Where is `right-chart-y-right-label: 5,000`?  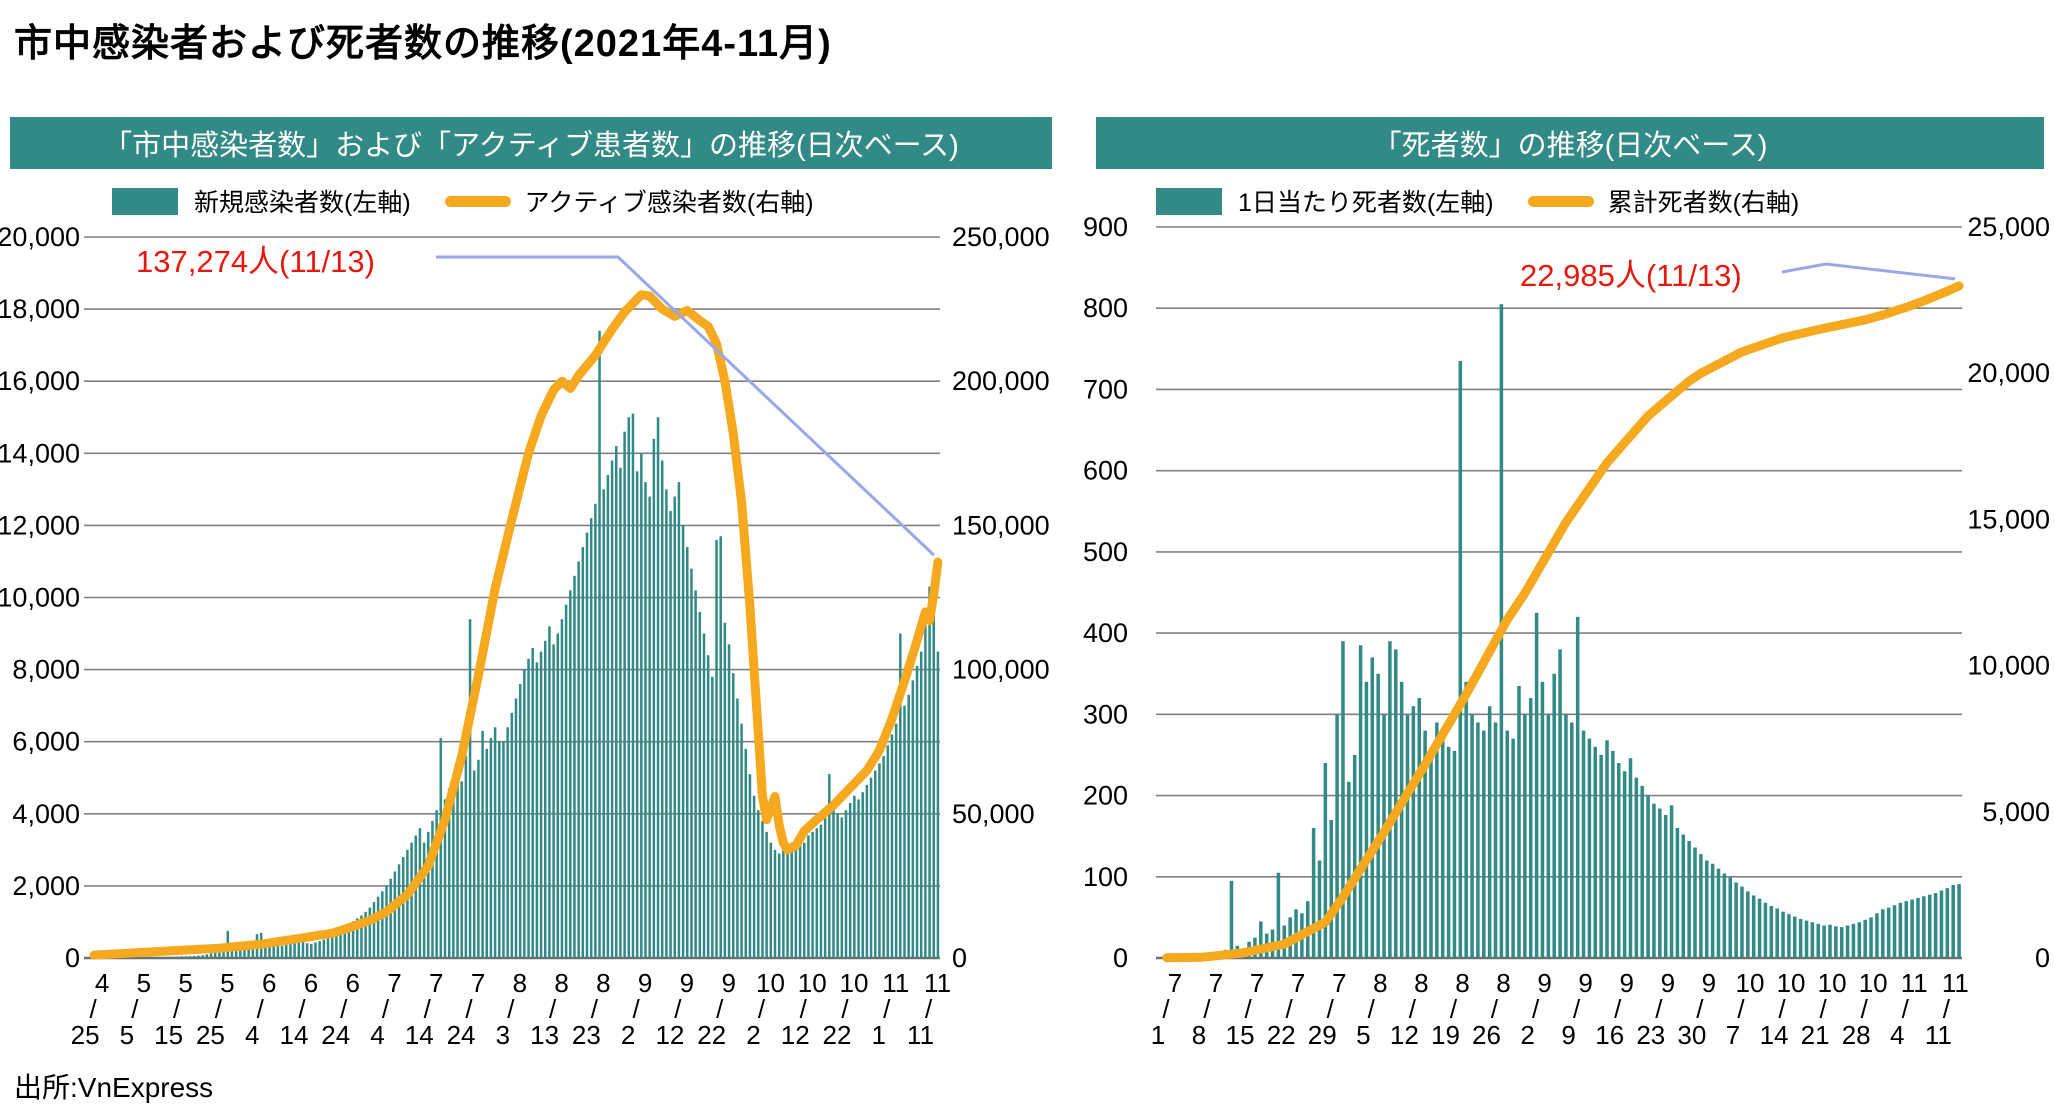
right-chart-y-right-label: 5,000 is located at coordinates (2016, 812).